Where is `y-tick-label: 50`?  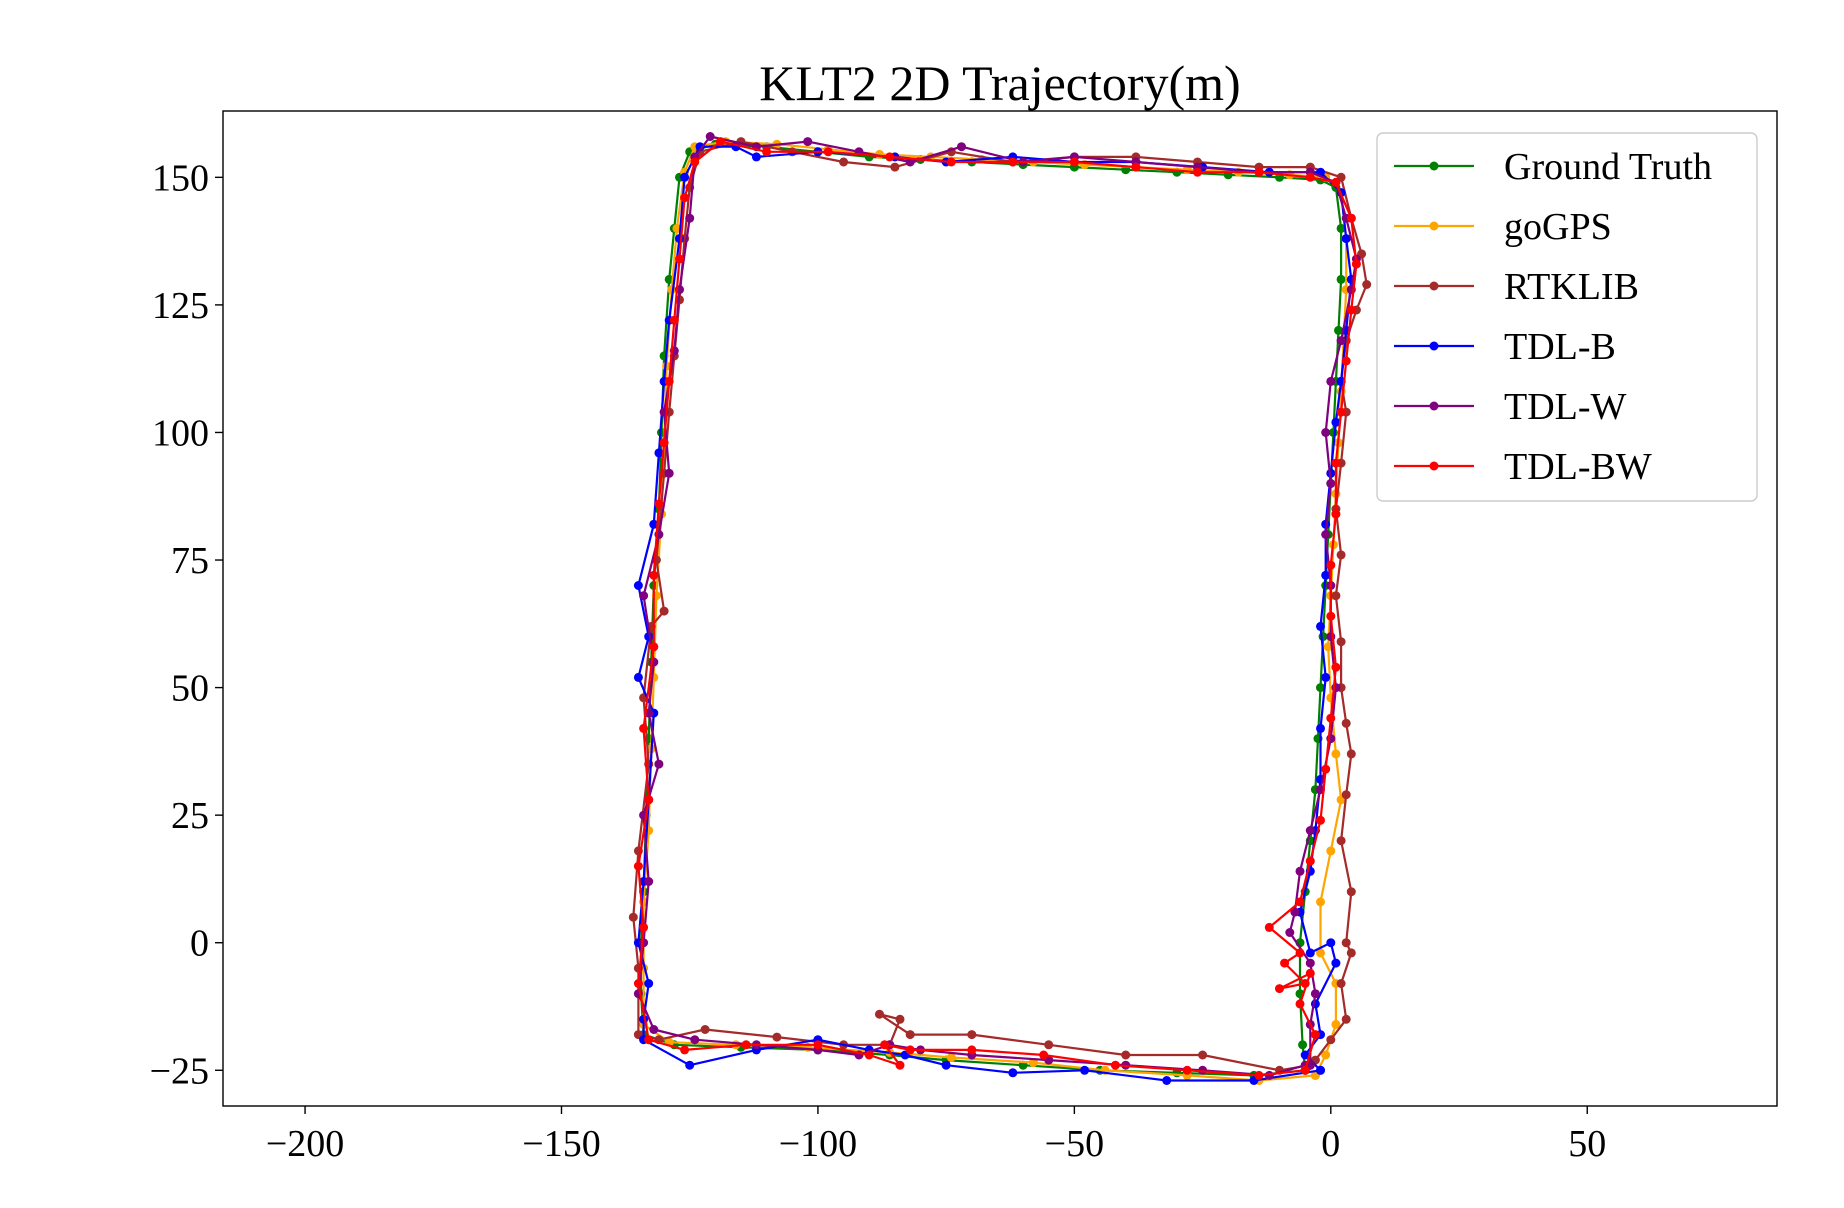
y-tick-label: 50 is located at coordinates (190, 689).